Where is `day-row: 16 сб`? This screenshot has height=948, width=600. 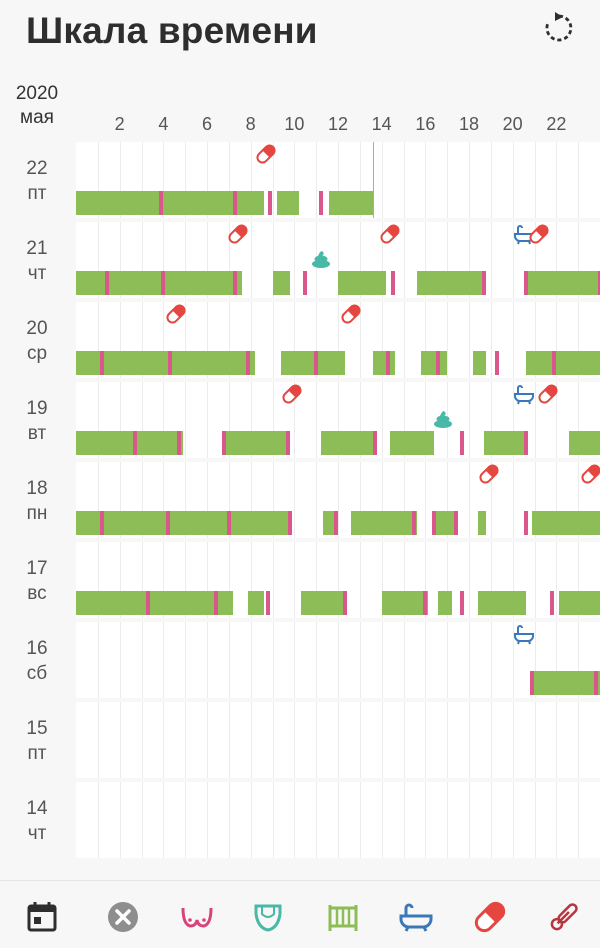 day-row: 16 сб is located at coordinates (300, 662).